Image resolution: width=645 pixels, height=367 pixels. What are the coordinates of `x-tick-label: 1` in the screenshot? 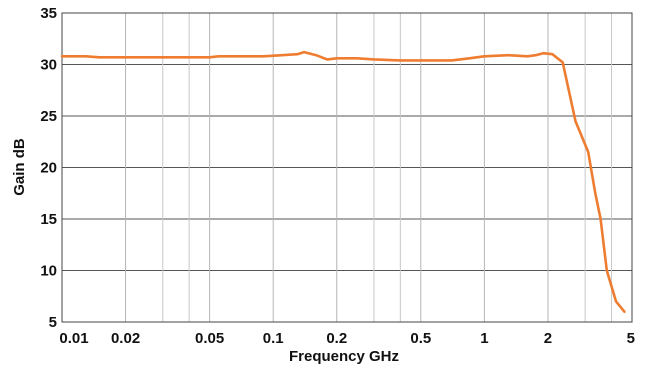 It's located at (484, 338).